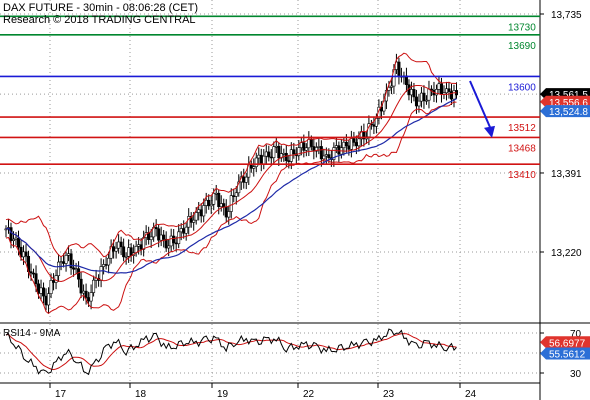  Describe the element at coordinates (565, 101) in the screenshot. I see `price-badge` at that location.